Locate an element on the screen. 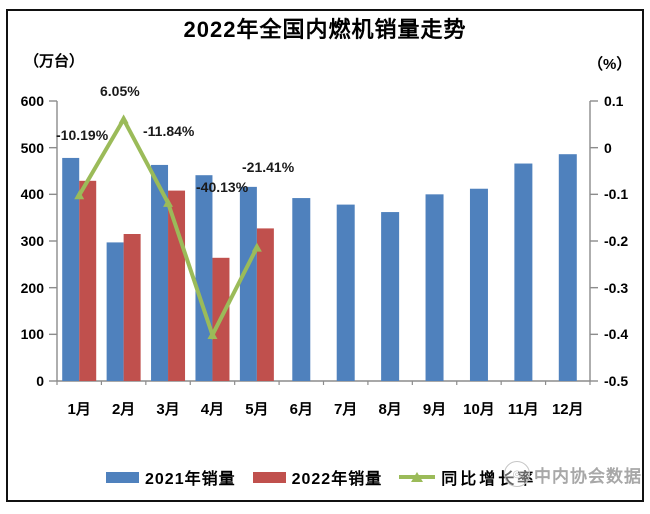  left-axis-tick-label: 0 is located at coordinates (40, 381).